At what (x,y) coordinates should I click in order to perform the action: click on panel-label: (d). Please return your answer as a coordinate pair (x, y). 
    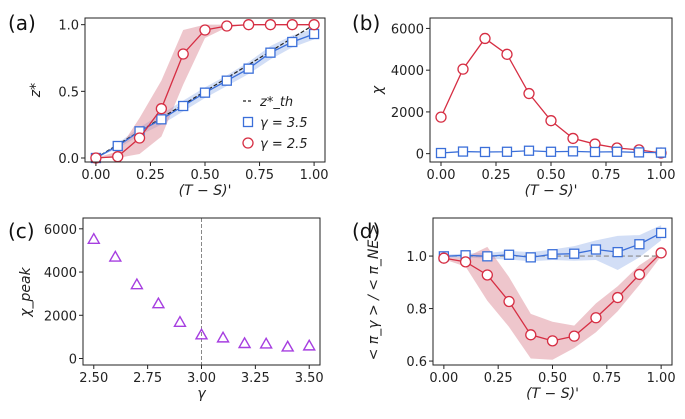
    Looking at the image, I should click on (366, 231).